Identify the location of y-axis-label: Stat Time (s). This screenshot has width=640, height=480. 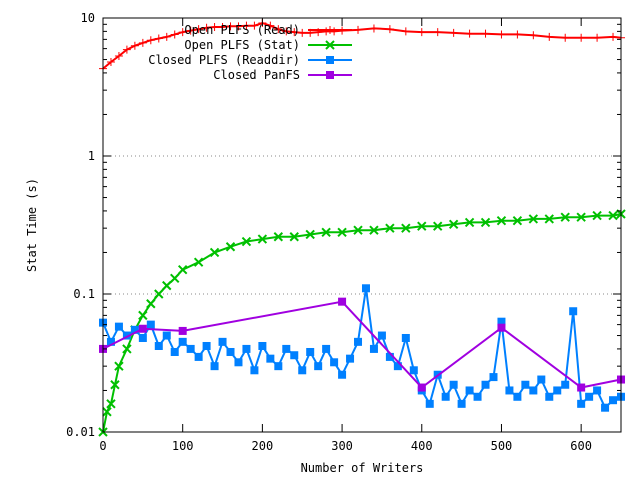
(32, 225).